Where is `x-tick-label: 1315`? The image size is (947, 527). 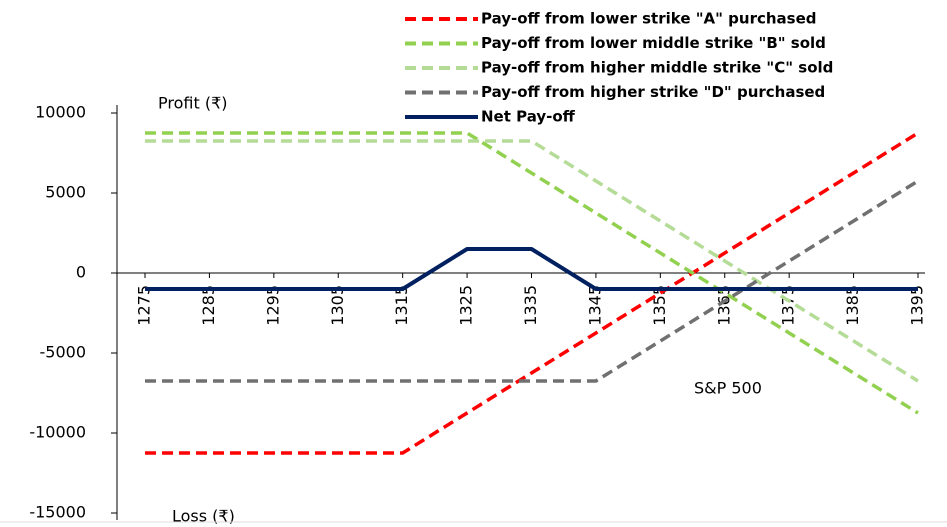
x-tick-label: 1315 is located at coordinates (401, 305).